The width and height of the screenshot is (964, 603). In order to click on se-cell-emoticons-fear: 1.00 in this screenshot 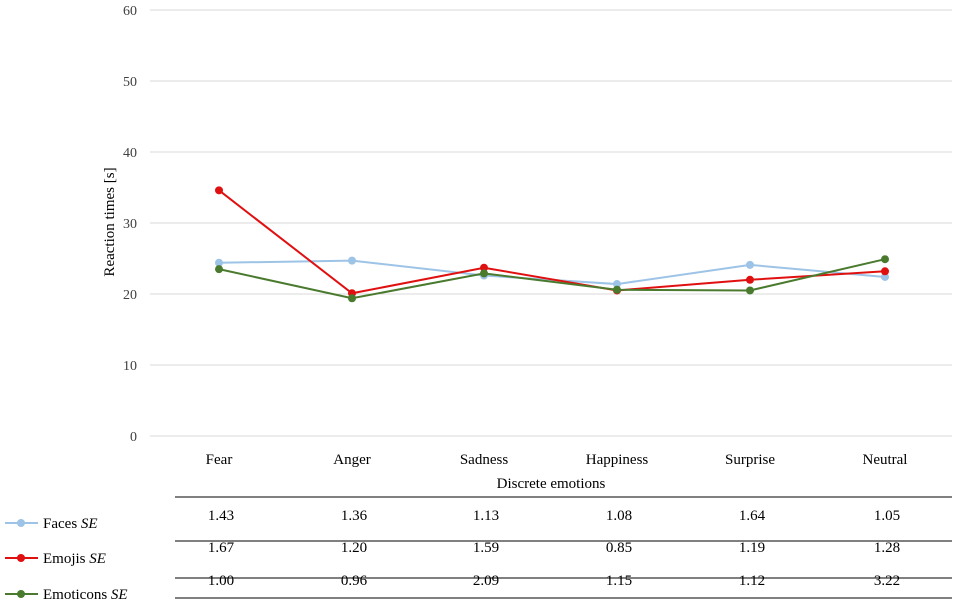, I will do `click(221, 581)`.